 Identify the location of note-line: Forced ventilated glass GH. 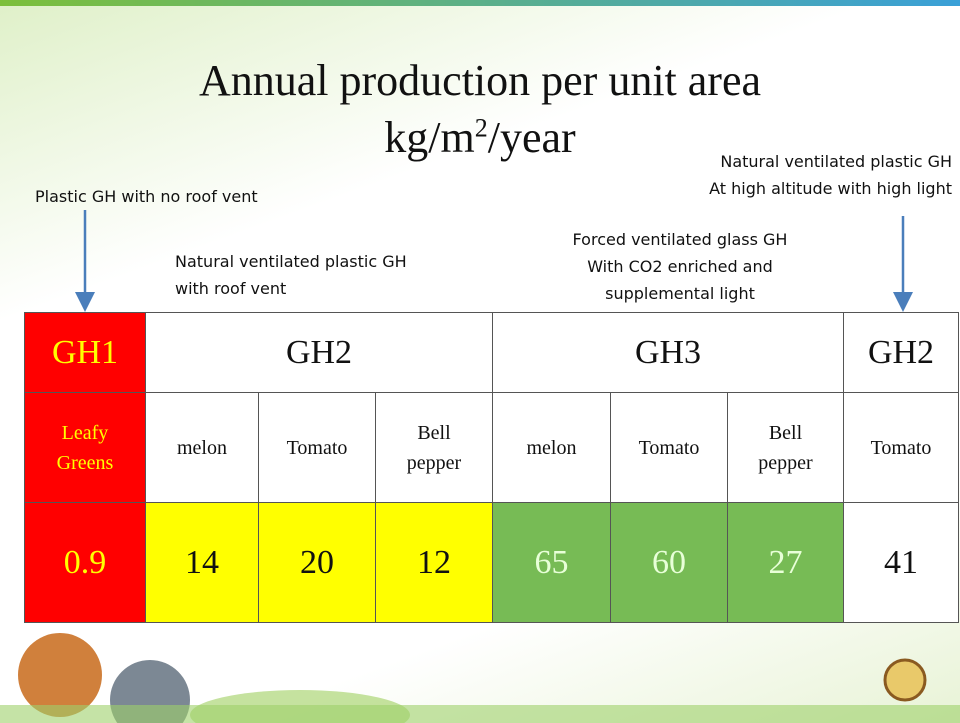
(680, 239).